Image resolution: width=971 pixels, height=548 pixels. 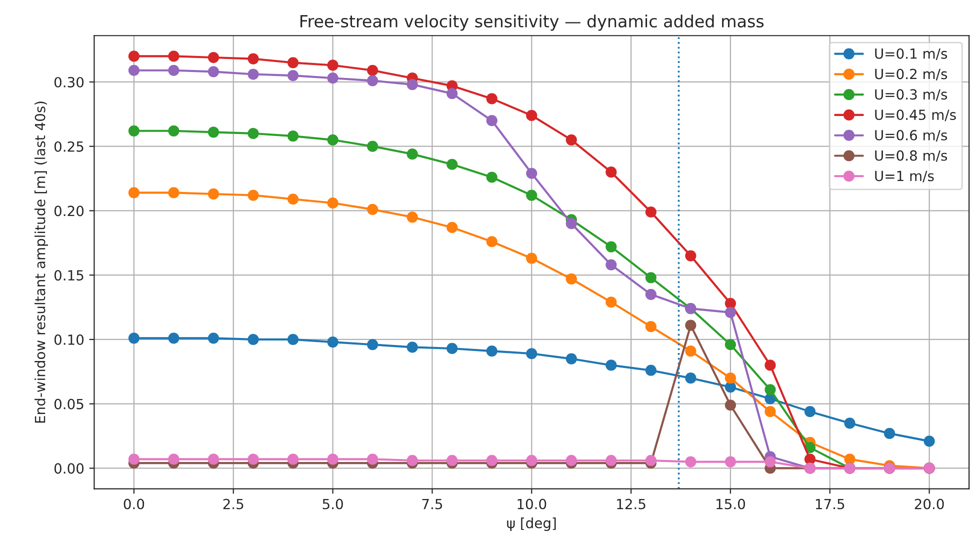 What do you see at coordinates (432, 504) in the screenshot?
I see `x-tick-label: 7.5` at bounding box center [432, 504].